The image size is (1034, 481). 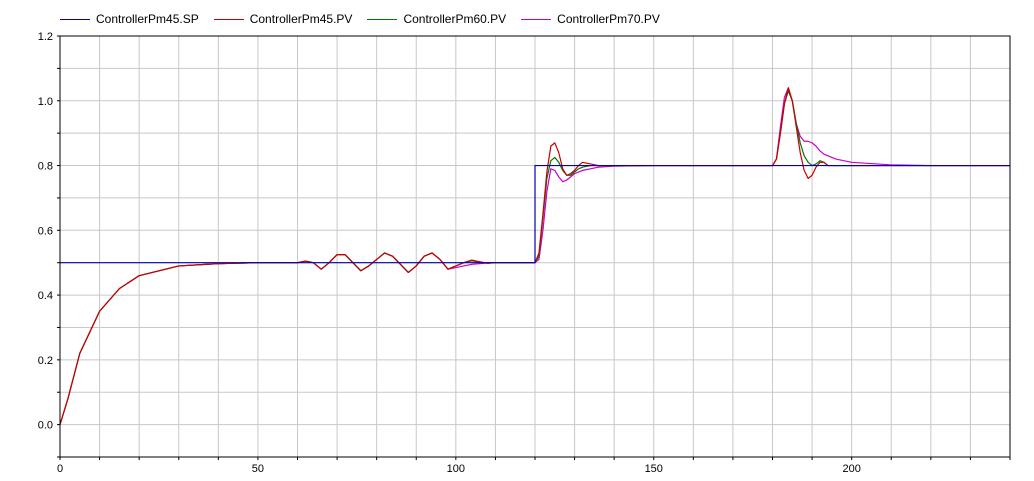 What do you see at coordinates (147, 19) in the screenshot?
I see `legend-label-sp45: ControllerPm45.SP` at bounding box center [147, 19].